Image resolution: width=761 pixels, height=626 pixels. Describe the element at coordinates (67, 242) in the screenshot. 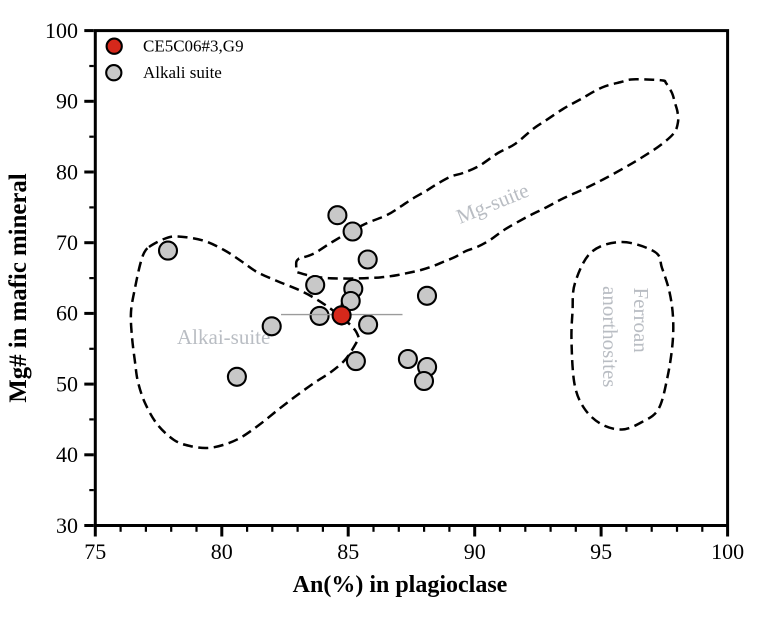

I see `svg-text: 70` at that location.